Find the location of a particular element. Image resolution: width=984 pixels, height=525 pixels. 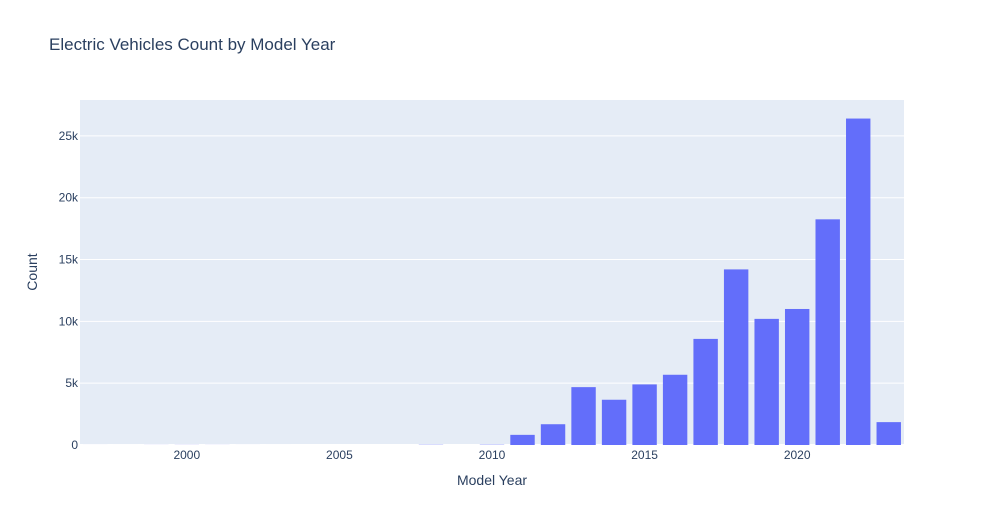

y-tick-label: 15k is located at coordinates (69, 260).